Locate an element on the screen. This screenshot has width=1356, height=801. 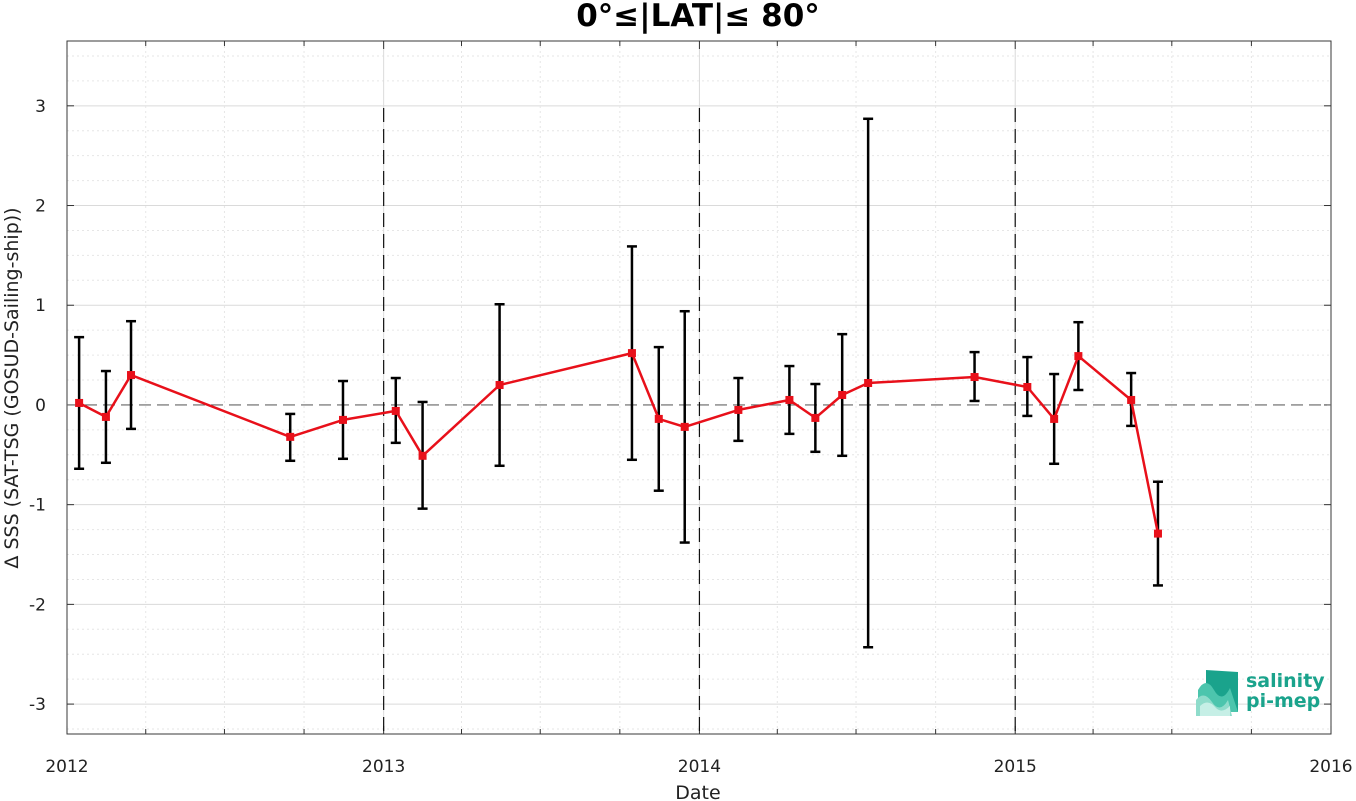
y-tick-label: 0 is located at coordinates (40, 406).